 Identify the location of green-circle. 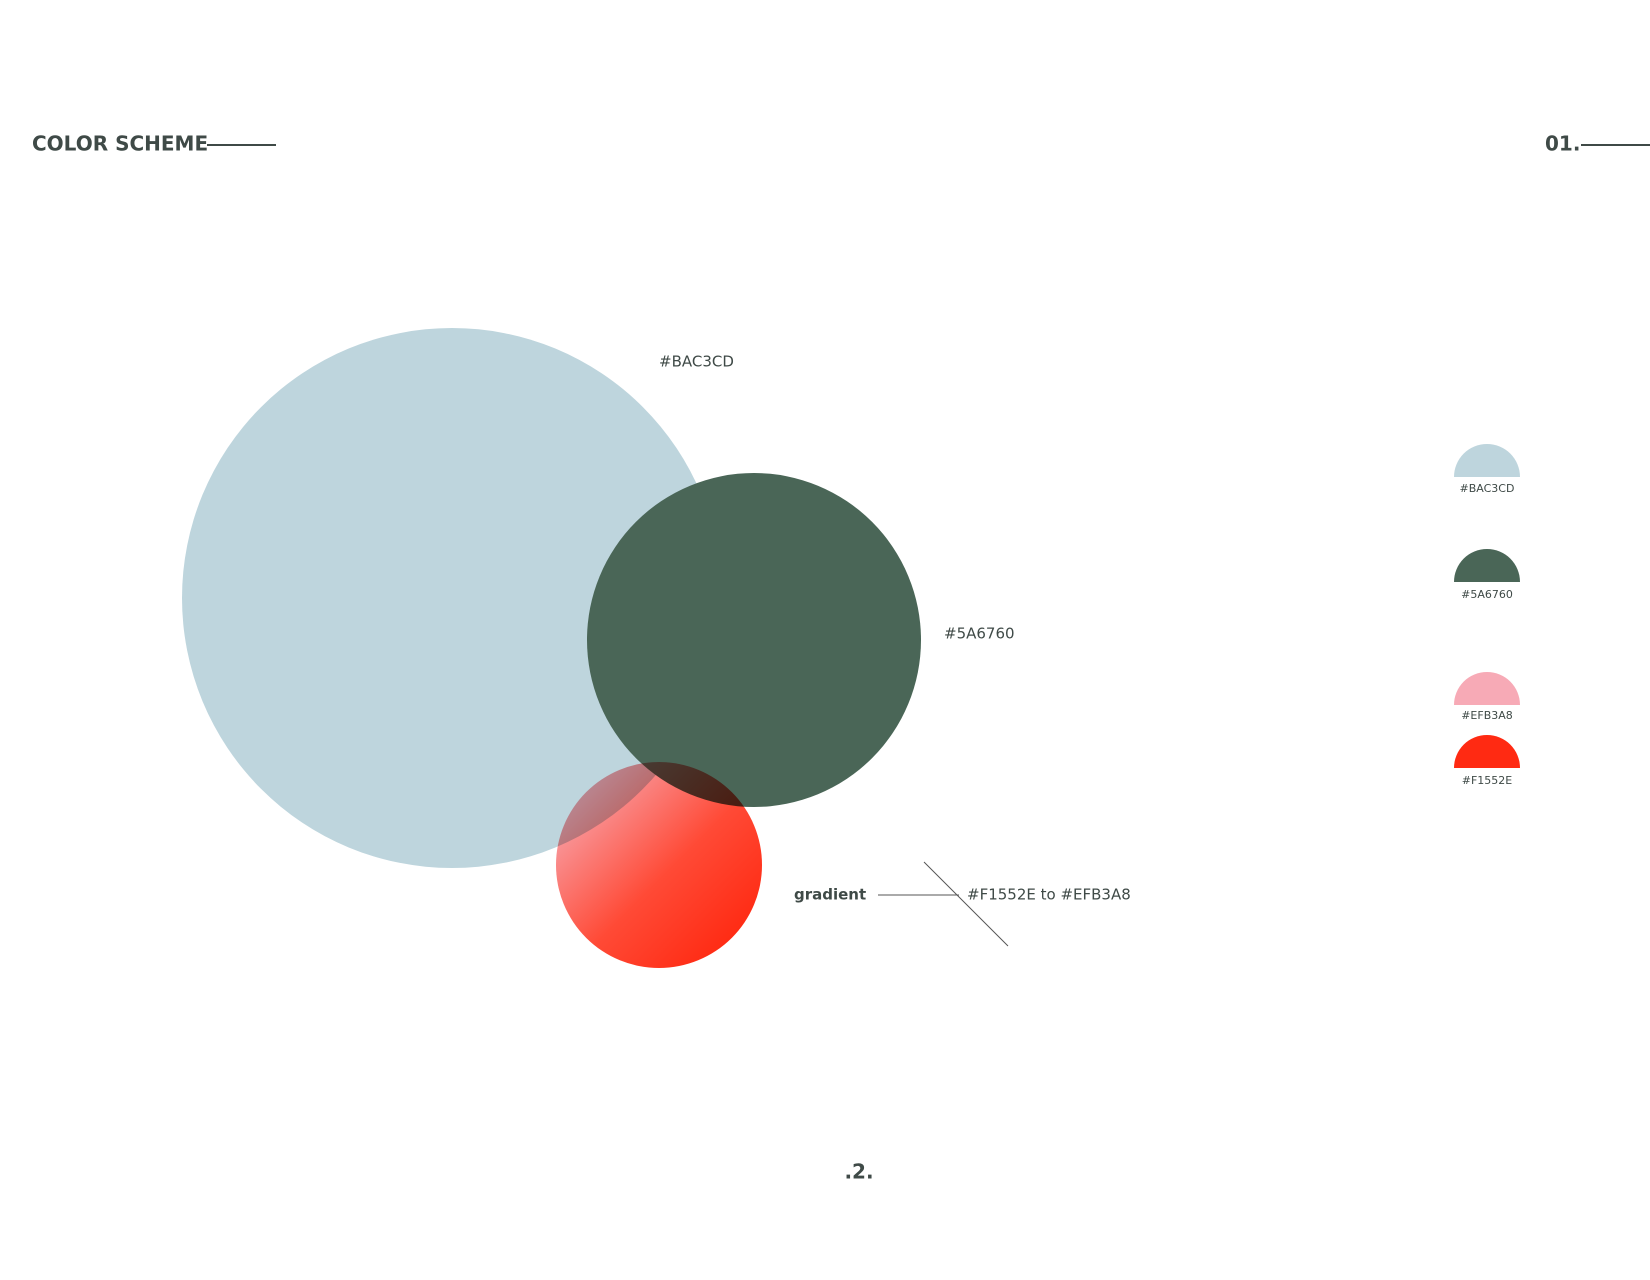
(754, 640).